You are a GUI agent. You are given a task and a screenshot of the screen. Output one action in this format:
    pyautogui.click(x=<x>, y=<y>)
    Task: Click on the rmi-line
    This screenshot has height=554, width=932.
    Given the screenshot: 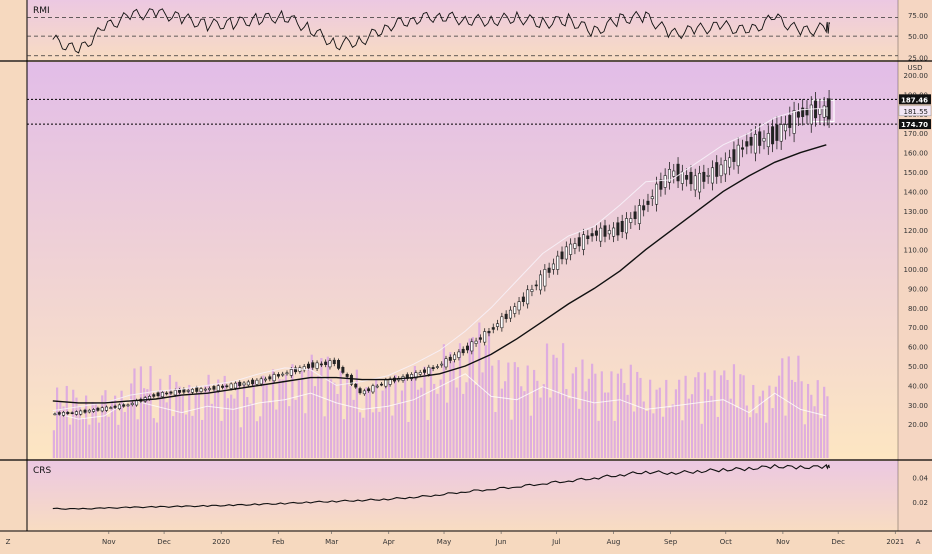 What is the action you would take?
    pyautogui.click(x=441, y=31)
    